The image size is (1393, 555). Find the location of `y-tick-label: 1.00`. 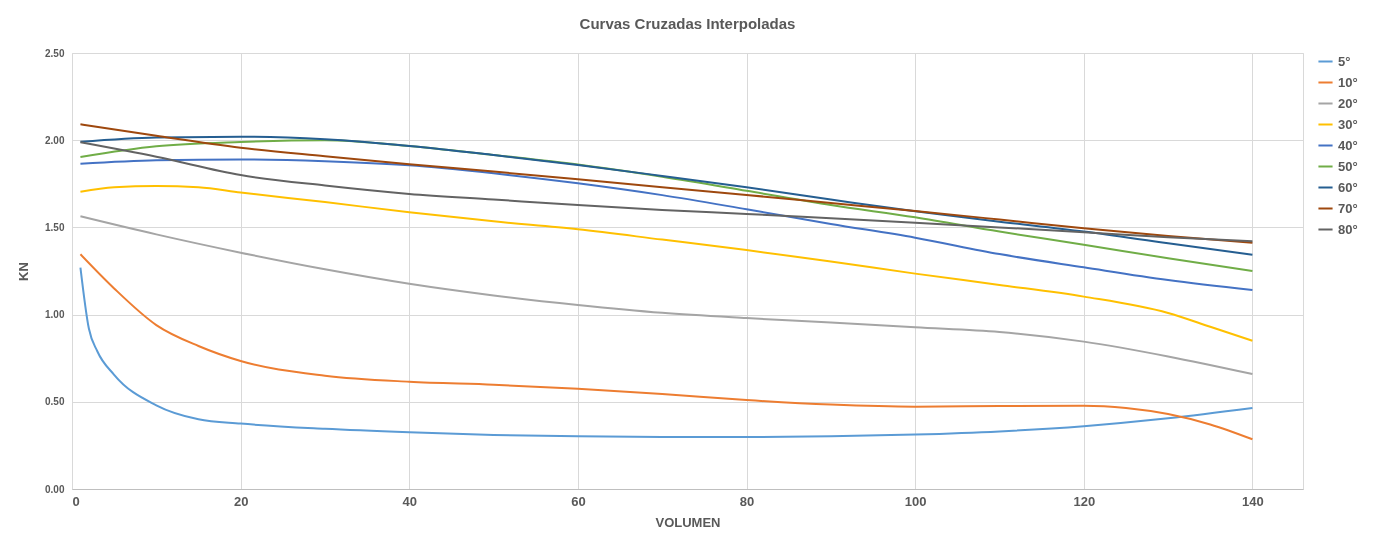

y-tick-label: 1.00 is located at coordinates (55, 315).